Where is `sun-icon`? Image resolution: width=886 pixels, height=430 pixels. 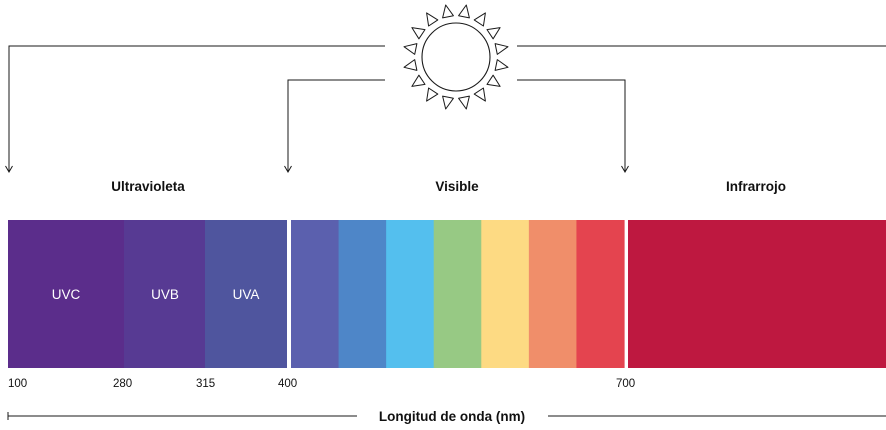
sun-icon is located at coordinates (456, 57).